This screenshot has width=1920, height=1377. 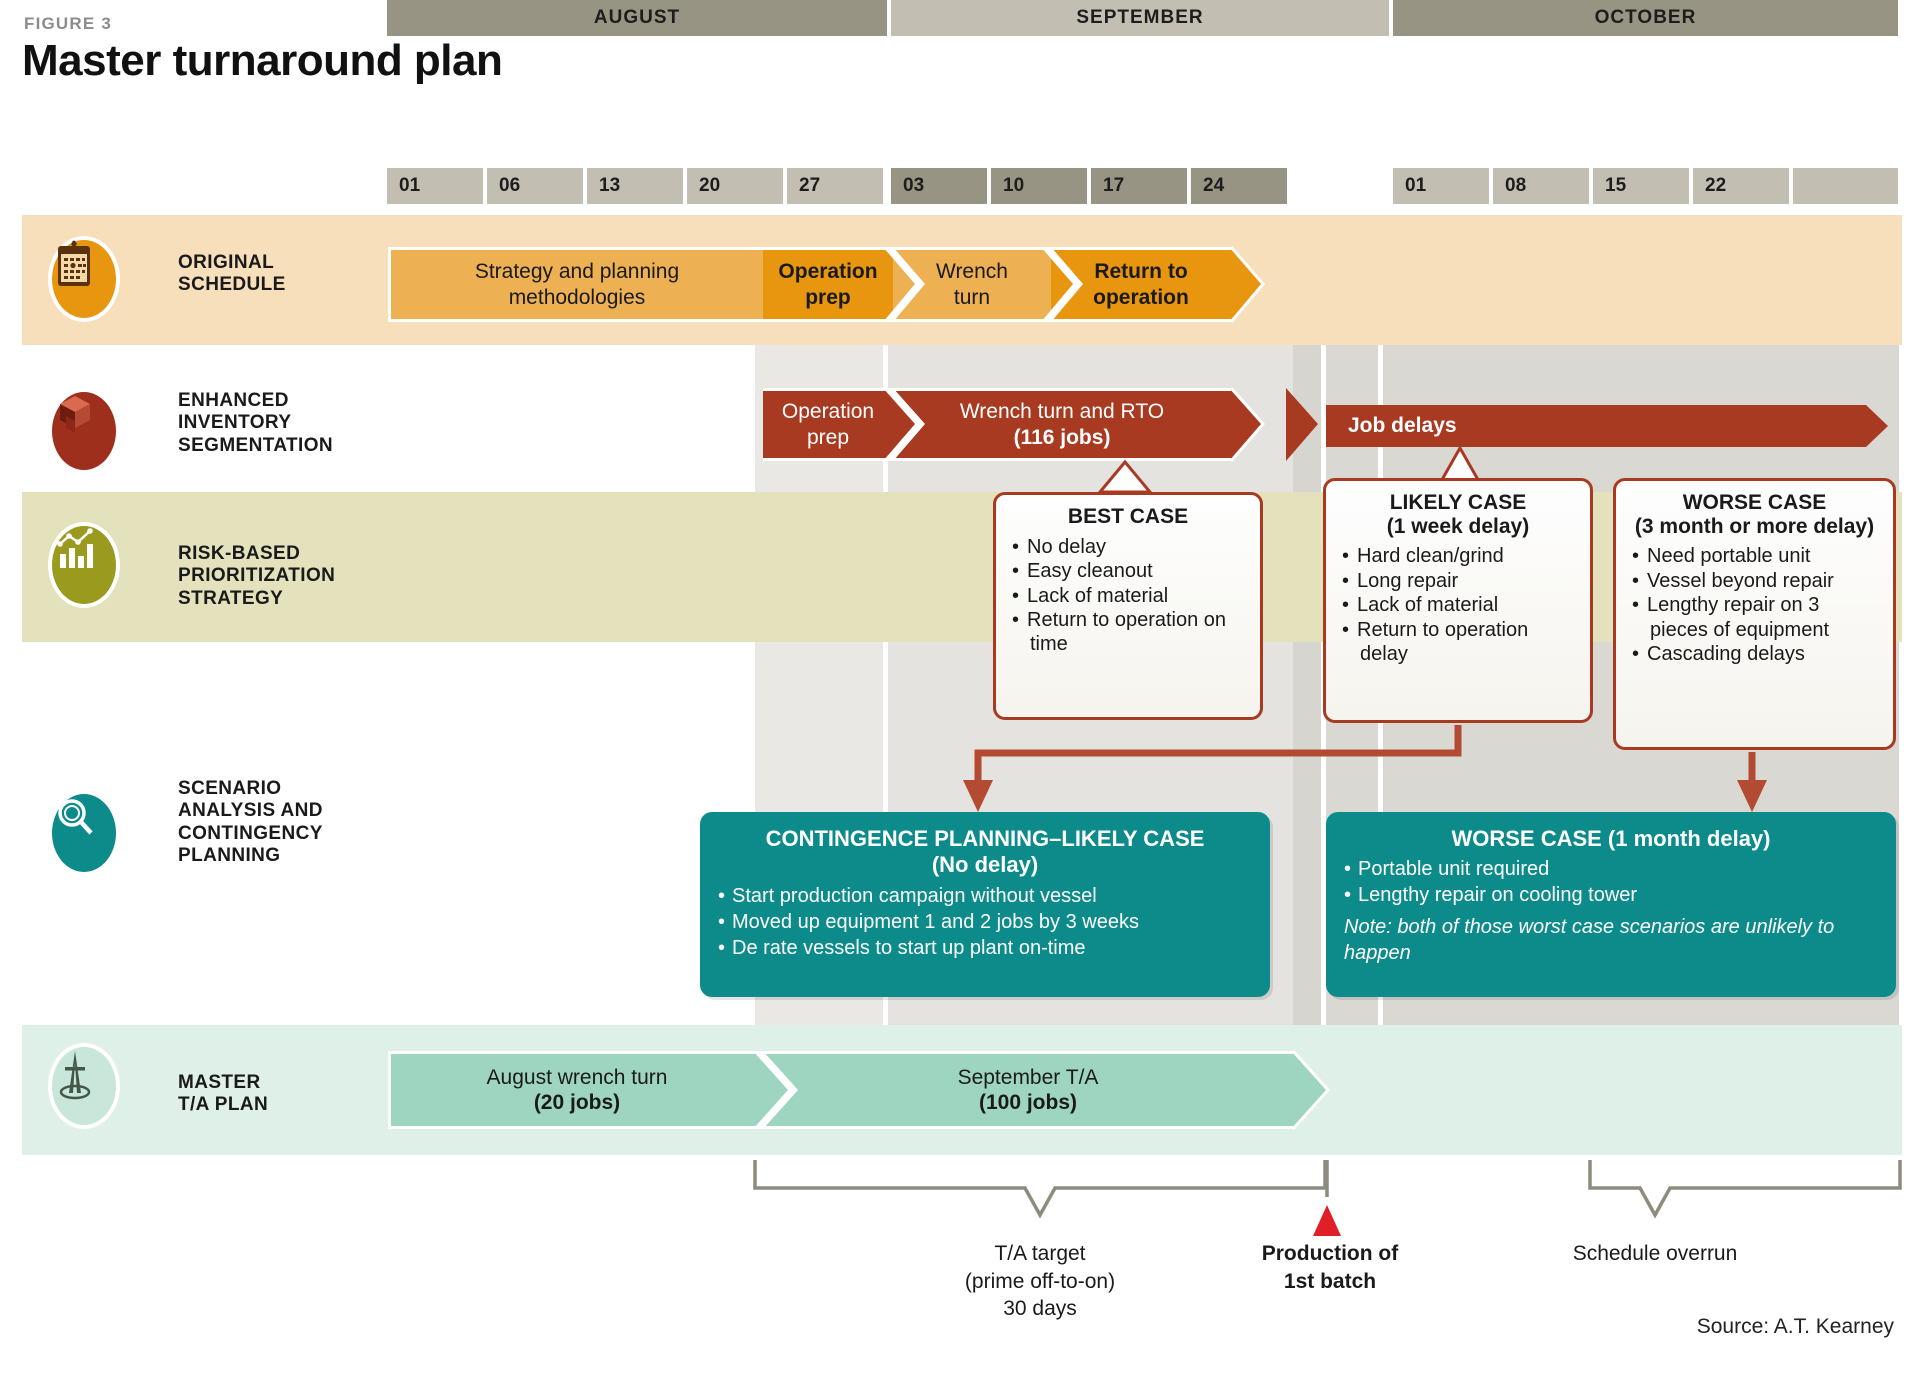 What do you see at coordinates (262, 60) in the screenshot?
I see `page-title: Master turnaround plan` at bounding box center [262, 60].